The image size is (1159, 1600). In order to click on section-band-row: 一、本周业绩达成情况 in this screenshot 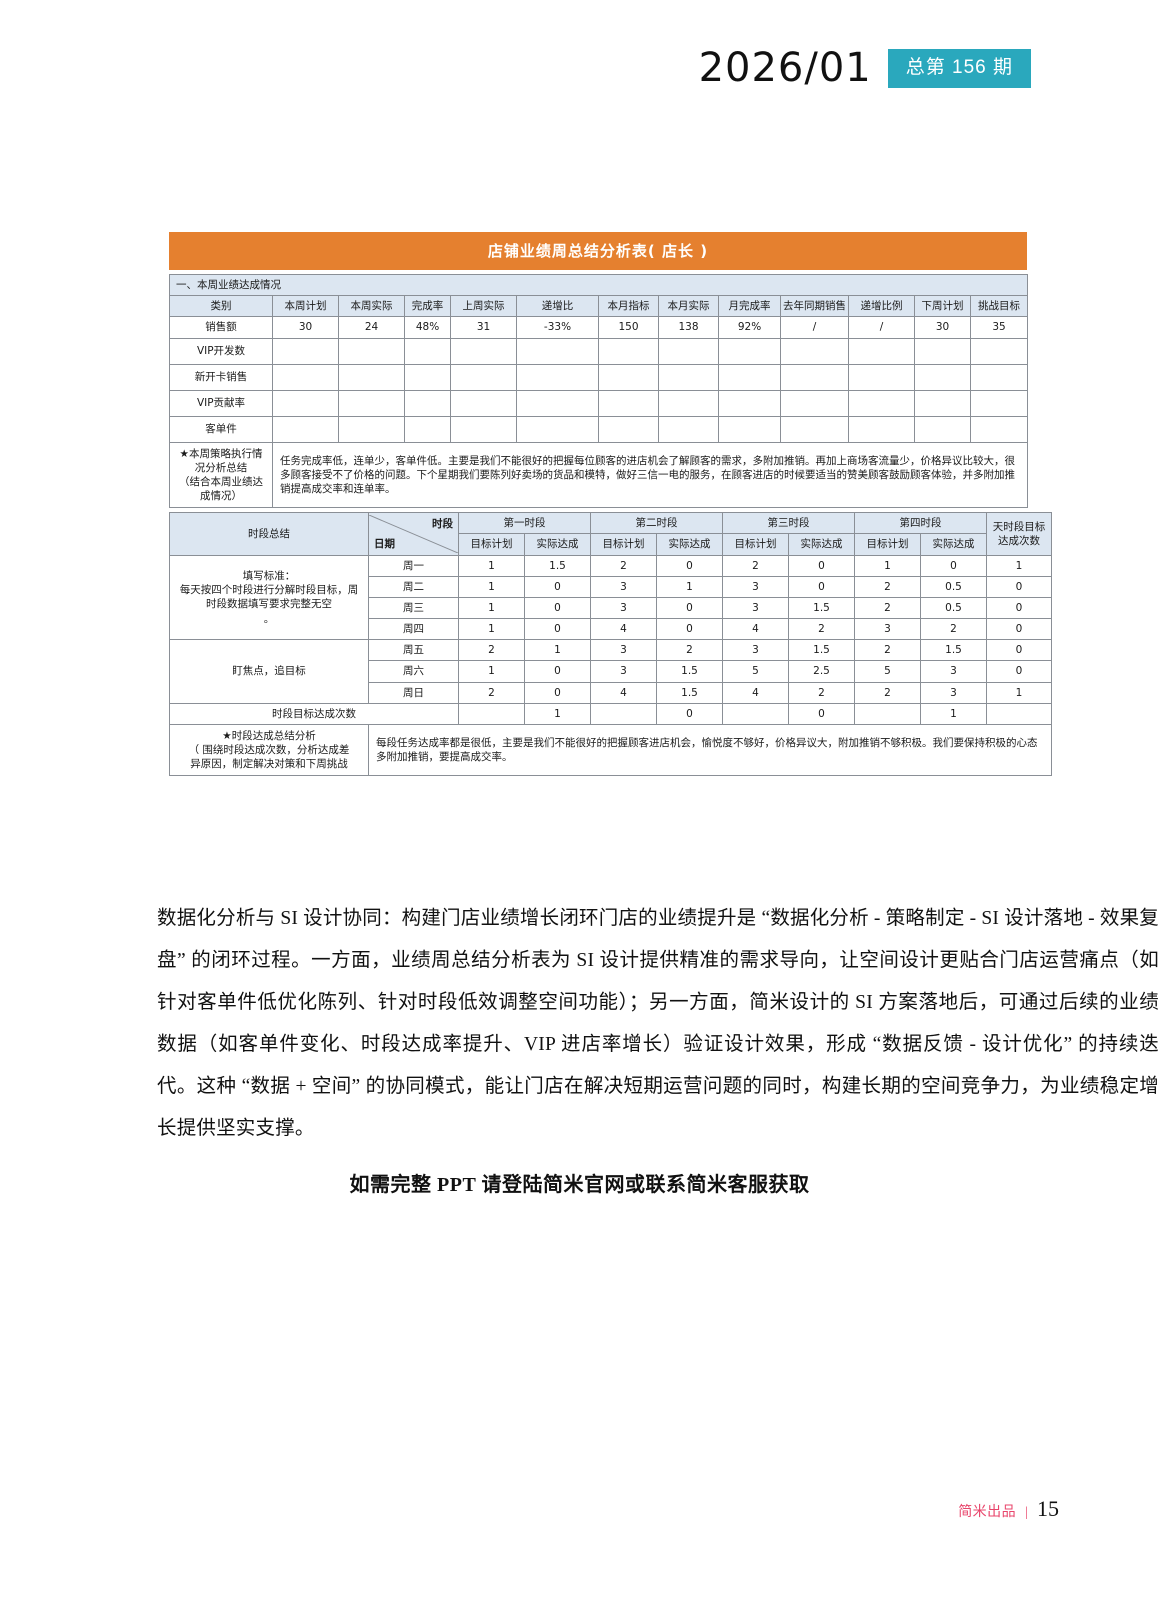, I will do `click(598, 285)`.